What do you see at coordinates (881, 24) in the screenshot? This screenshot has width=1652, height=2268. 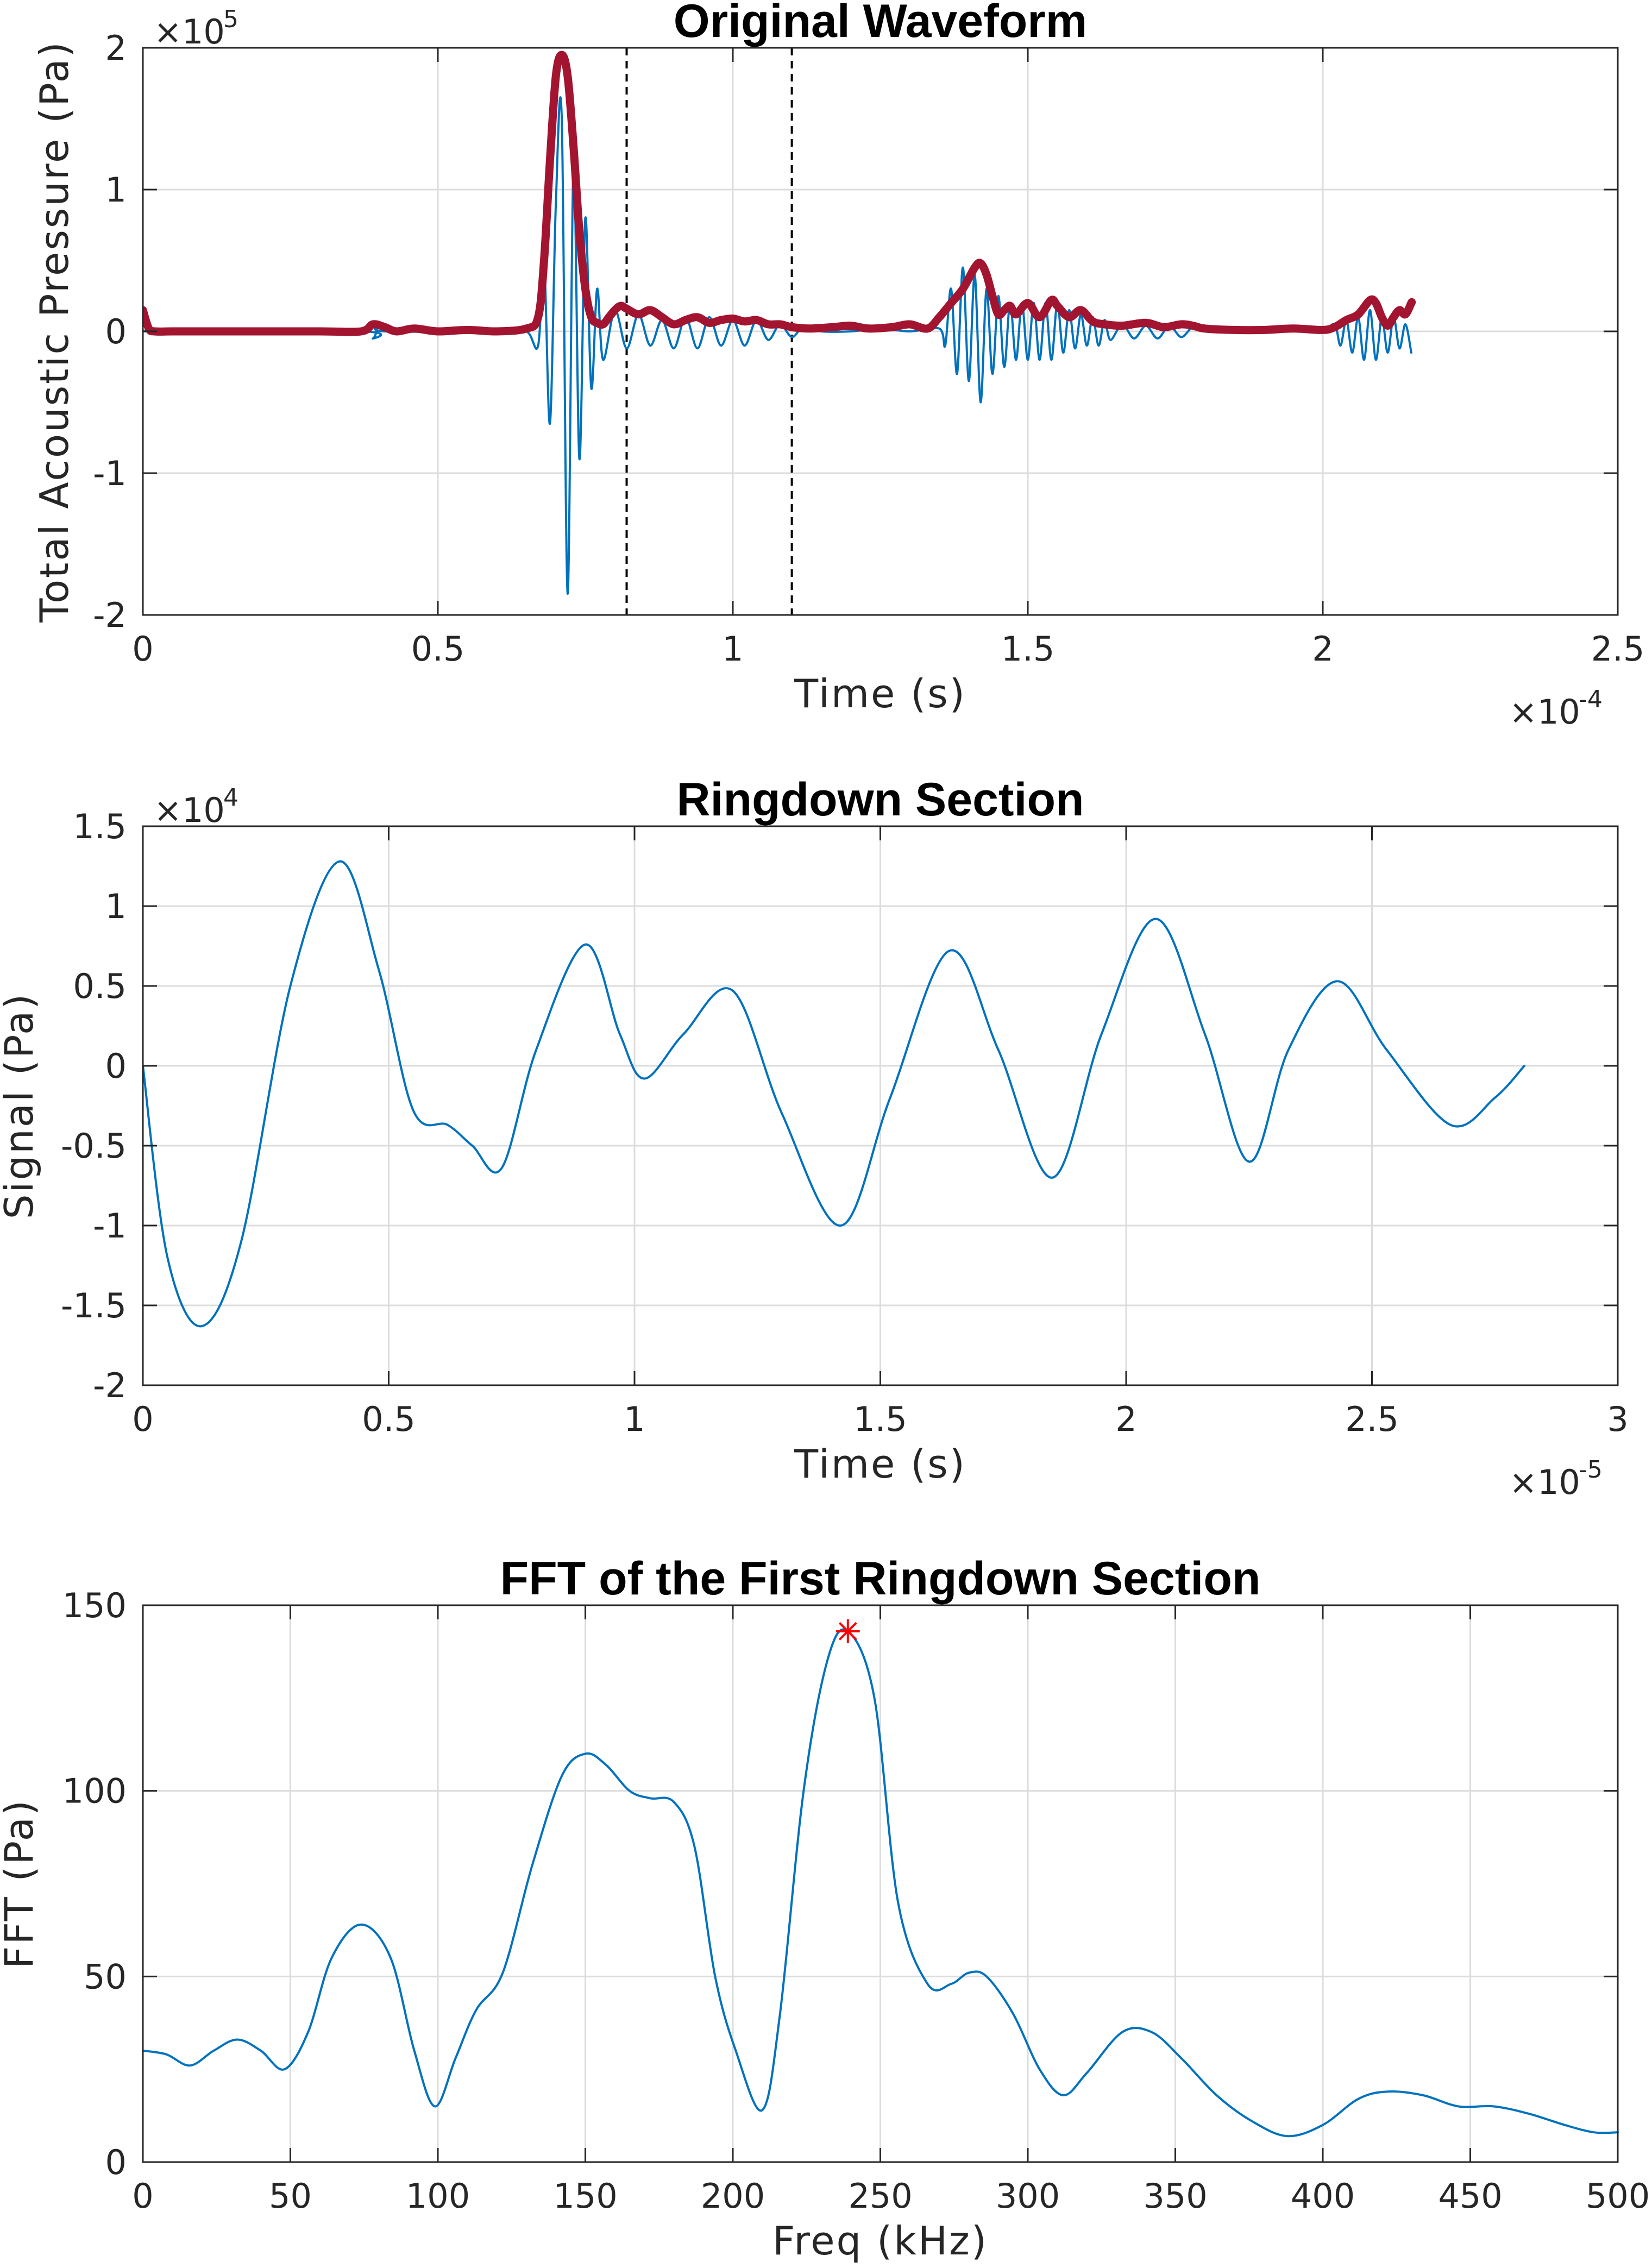 I see `chart-title: Original Waveform` at bounding box center [881, 24].